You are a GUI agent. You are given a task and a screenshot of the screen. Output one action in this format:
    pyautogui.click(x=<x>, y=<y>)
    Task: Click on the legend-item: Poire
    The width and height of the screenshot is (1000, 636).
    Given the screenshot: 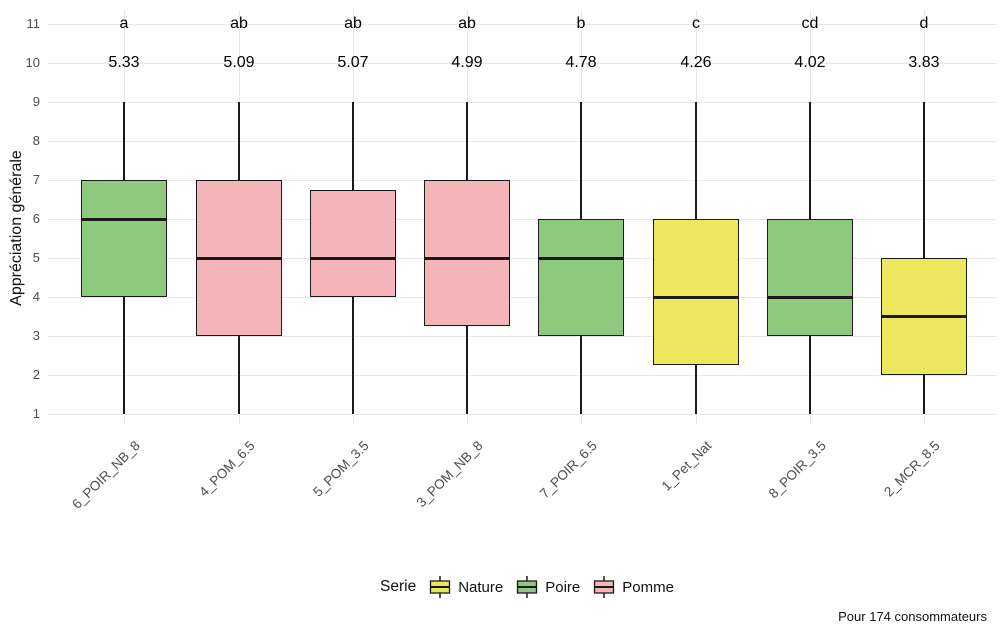 What is the action you would take?
    pyautogui.click(x=547, y=587)
    